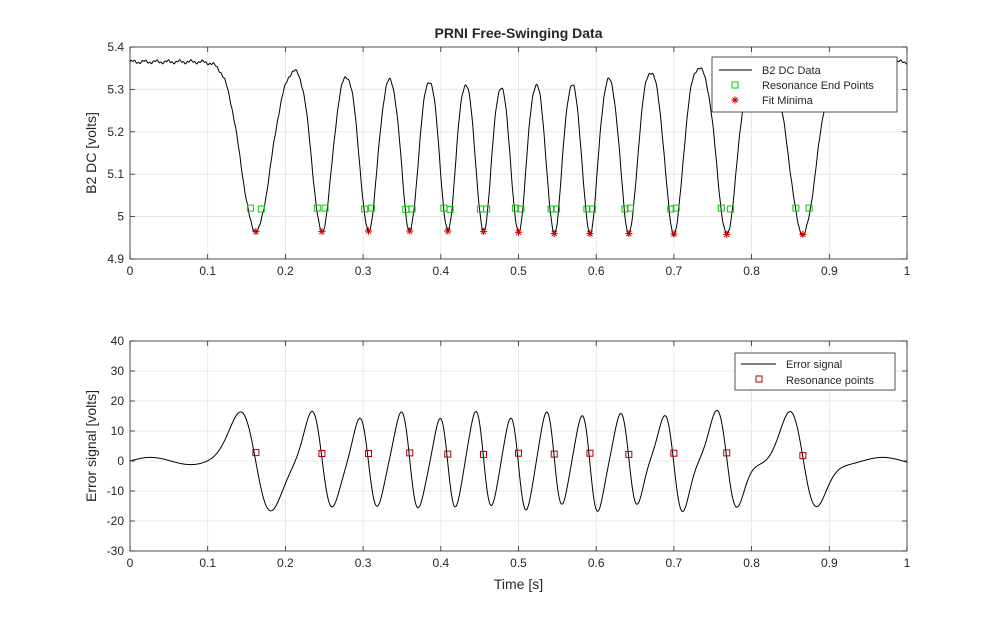  Describe the element at coordinates (115, 174) in the screenshot. I see `y-tick-label: 5.1` at that location.